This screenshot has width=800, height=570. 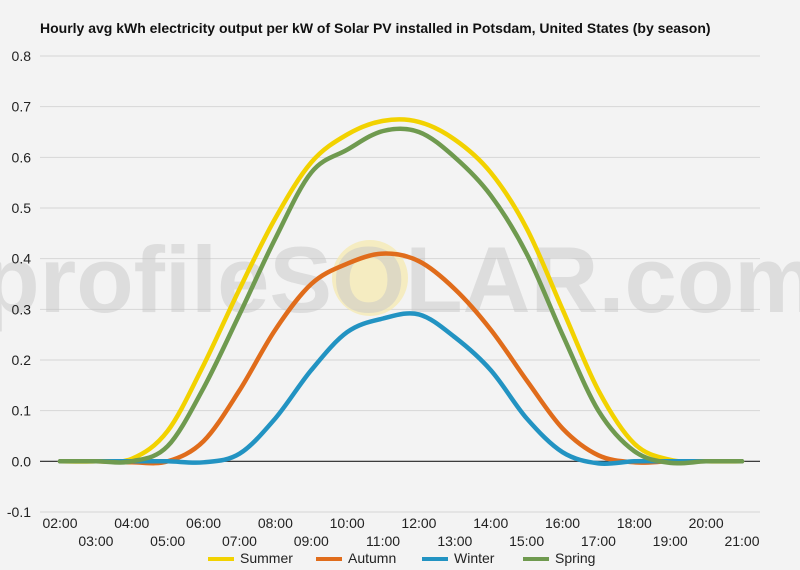 What do you see at coordinates (266, 558) in the screenshot?
I see `legend-label: Summer` at bounding box center [266, 558].